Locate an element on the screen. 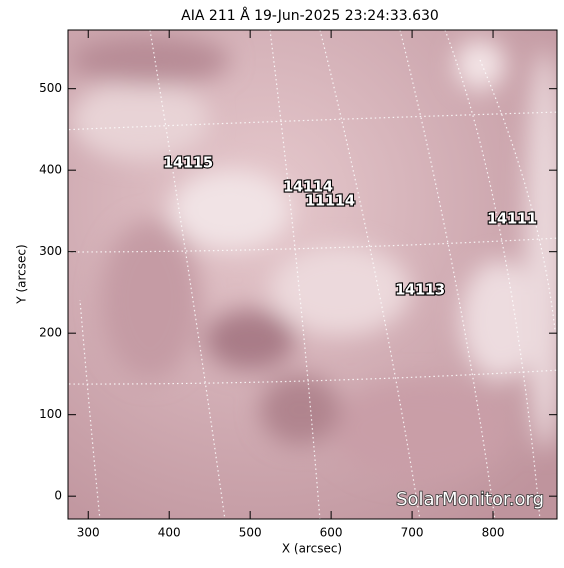 Image resolution: width=564 pixels, height=568 pixels. y-tick-label: 100 is located at coordinates (50, 414).